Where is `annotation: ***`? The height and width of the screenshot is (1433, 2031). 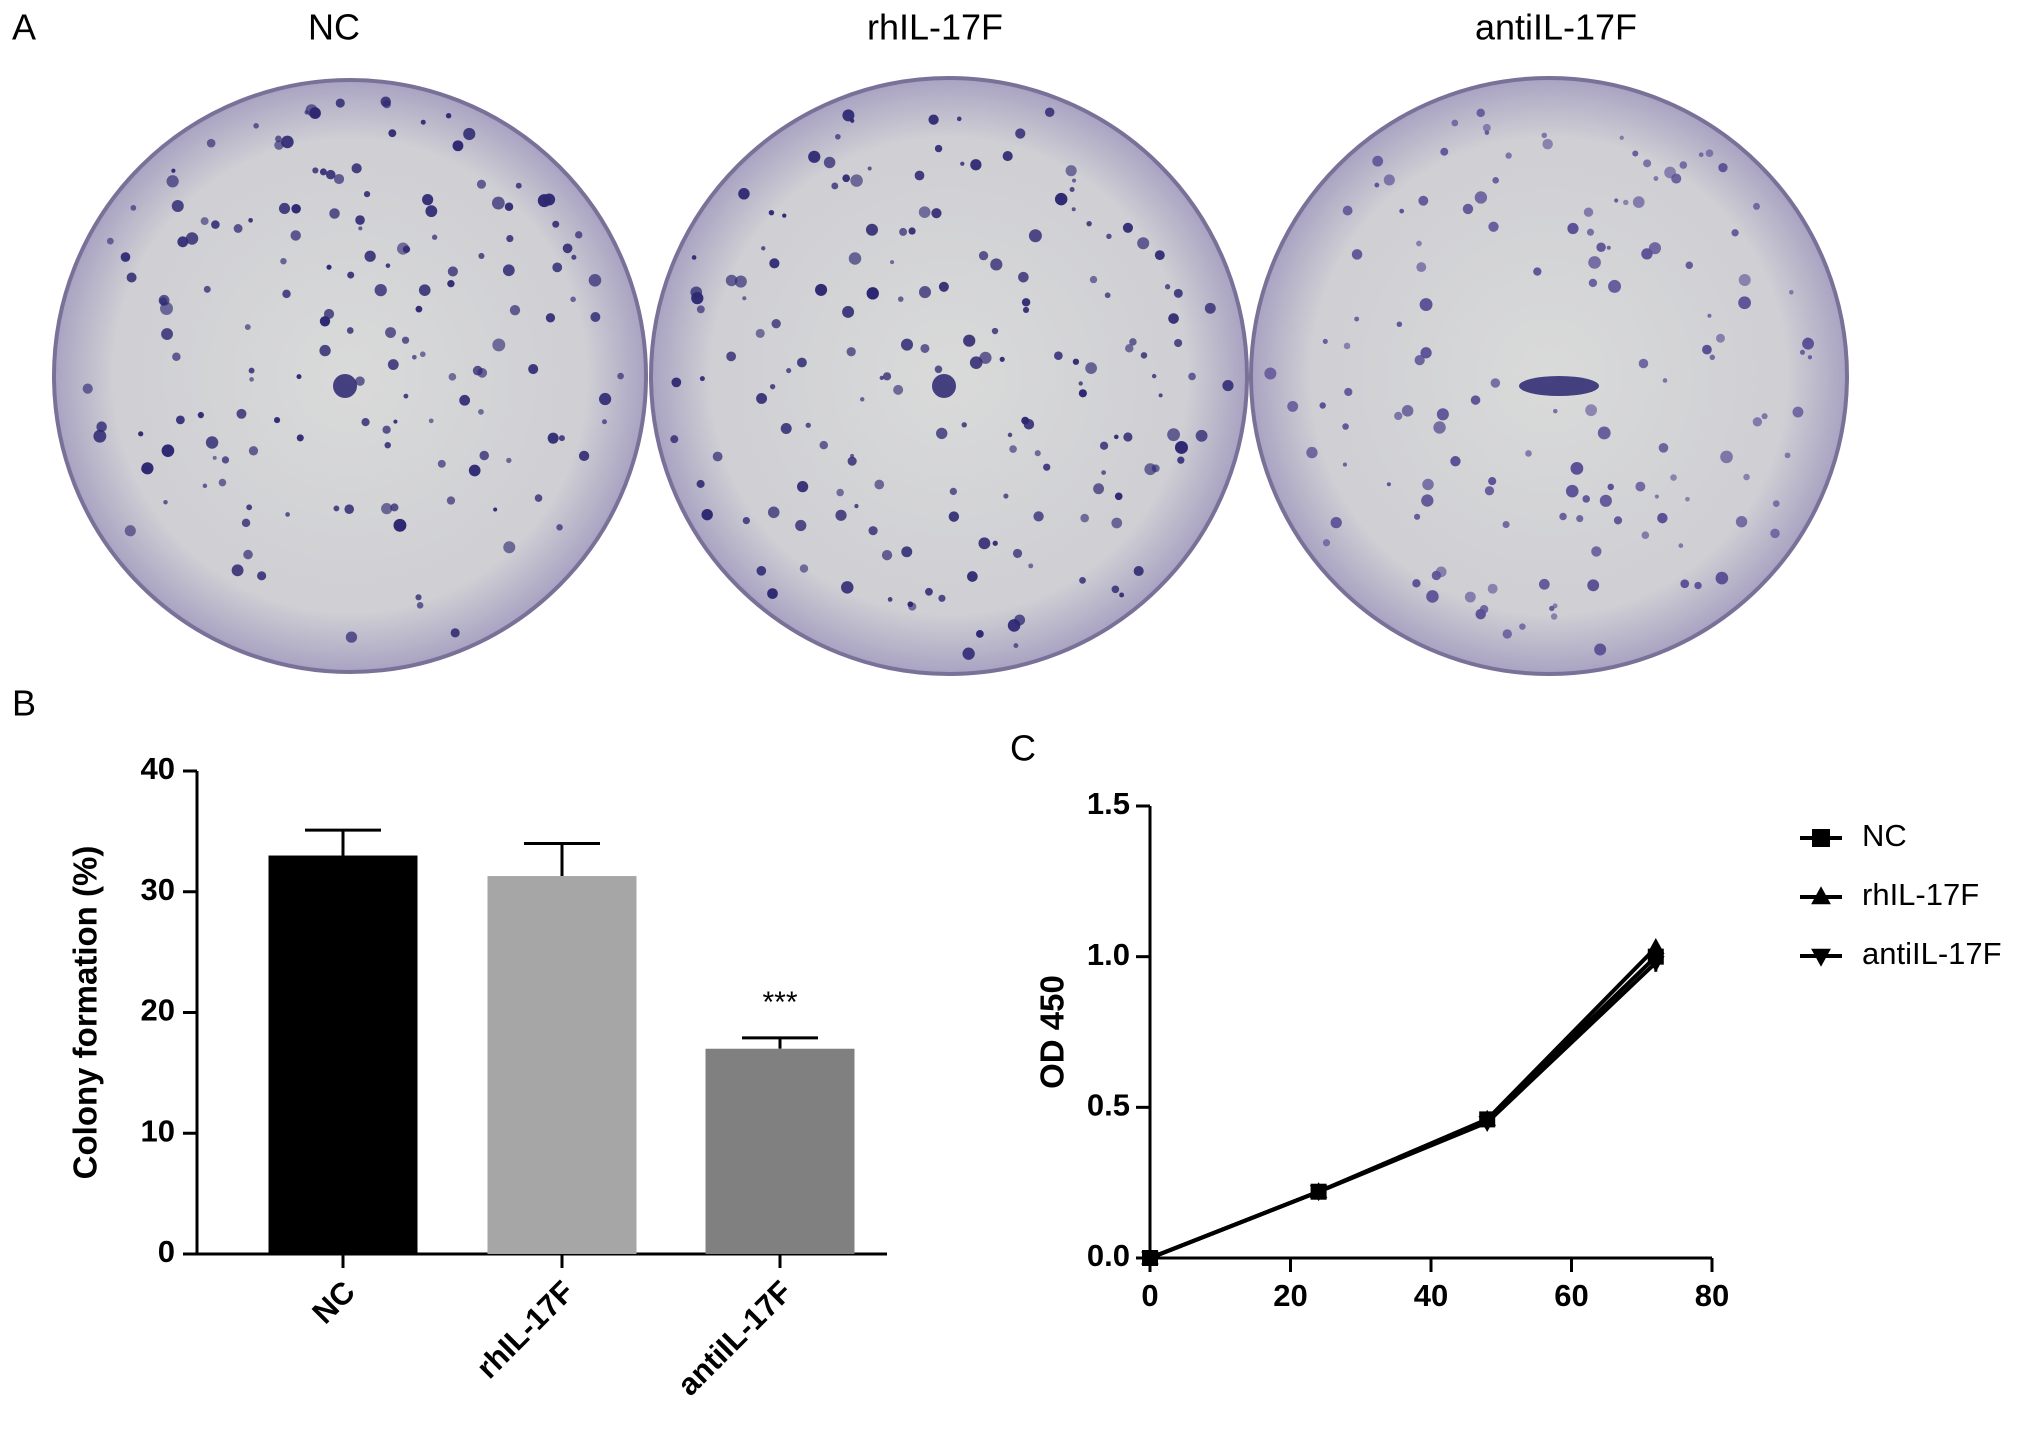 annotation: *** is located at coordinates (779, 1002).